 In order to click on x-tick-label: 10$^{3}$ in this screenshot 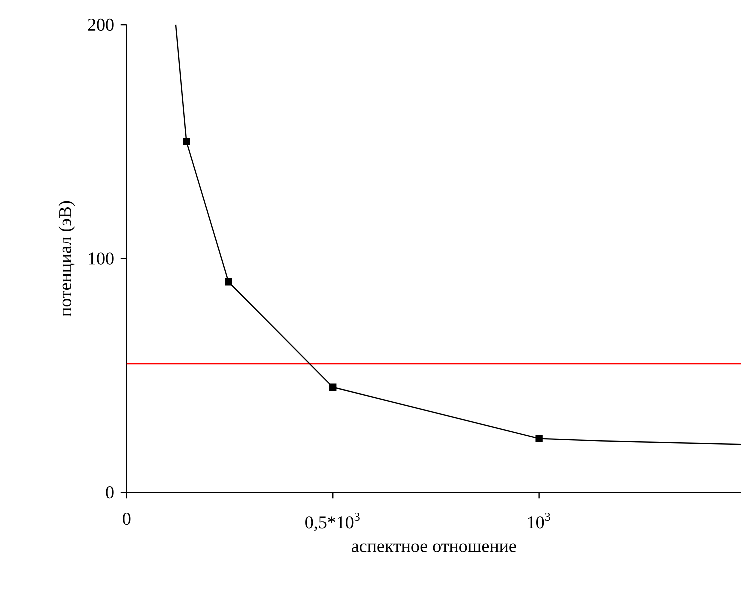, I will do `click(539, 521)`.